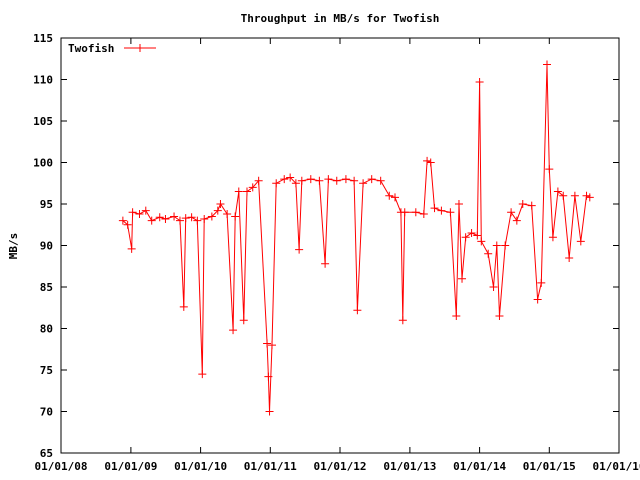 The image size is (640, 480). What do you see at coordinates (340, 466) in the screenshot?
I see `x-tick-label: 01/01/12` at bounding box center [340, 466].